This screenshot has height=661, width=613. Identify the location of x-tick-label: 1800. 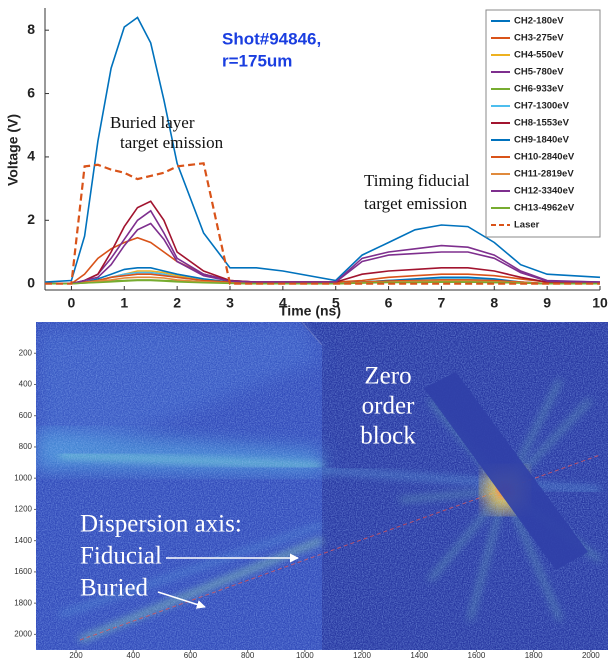
(534, 655).